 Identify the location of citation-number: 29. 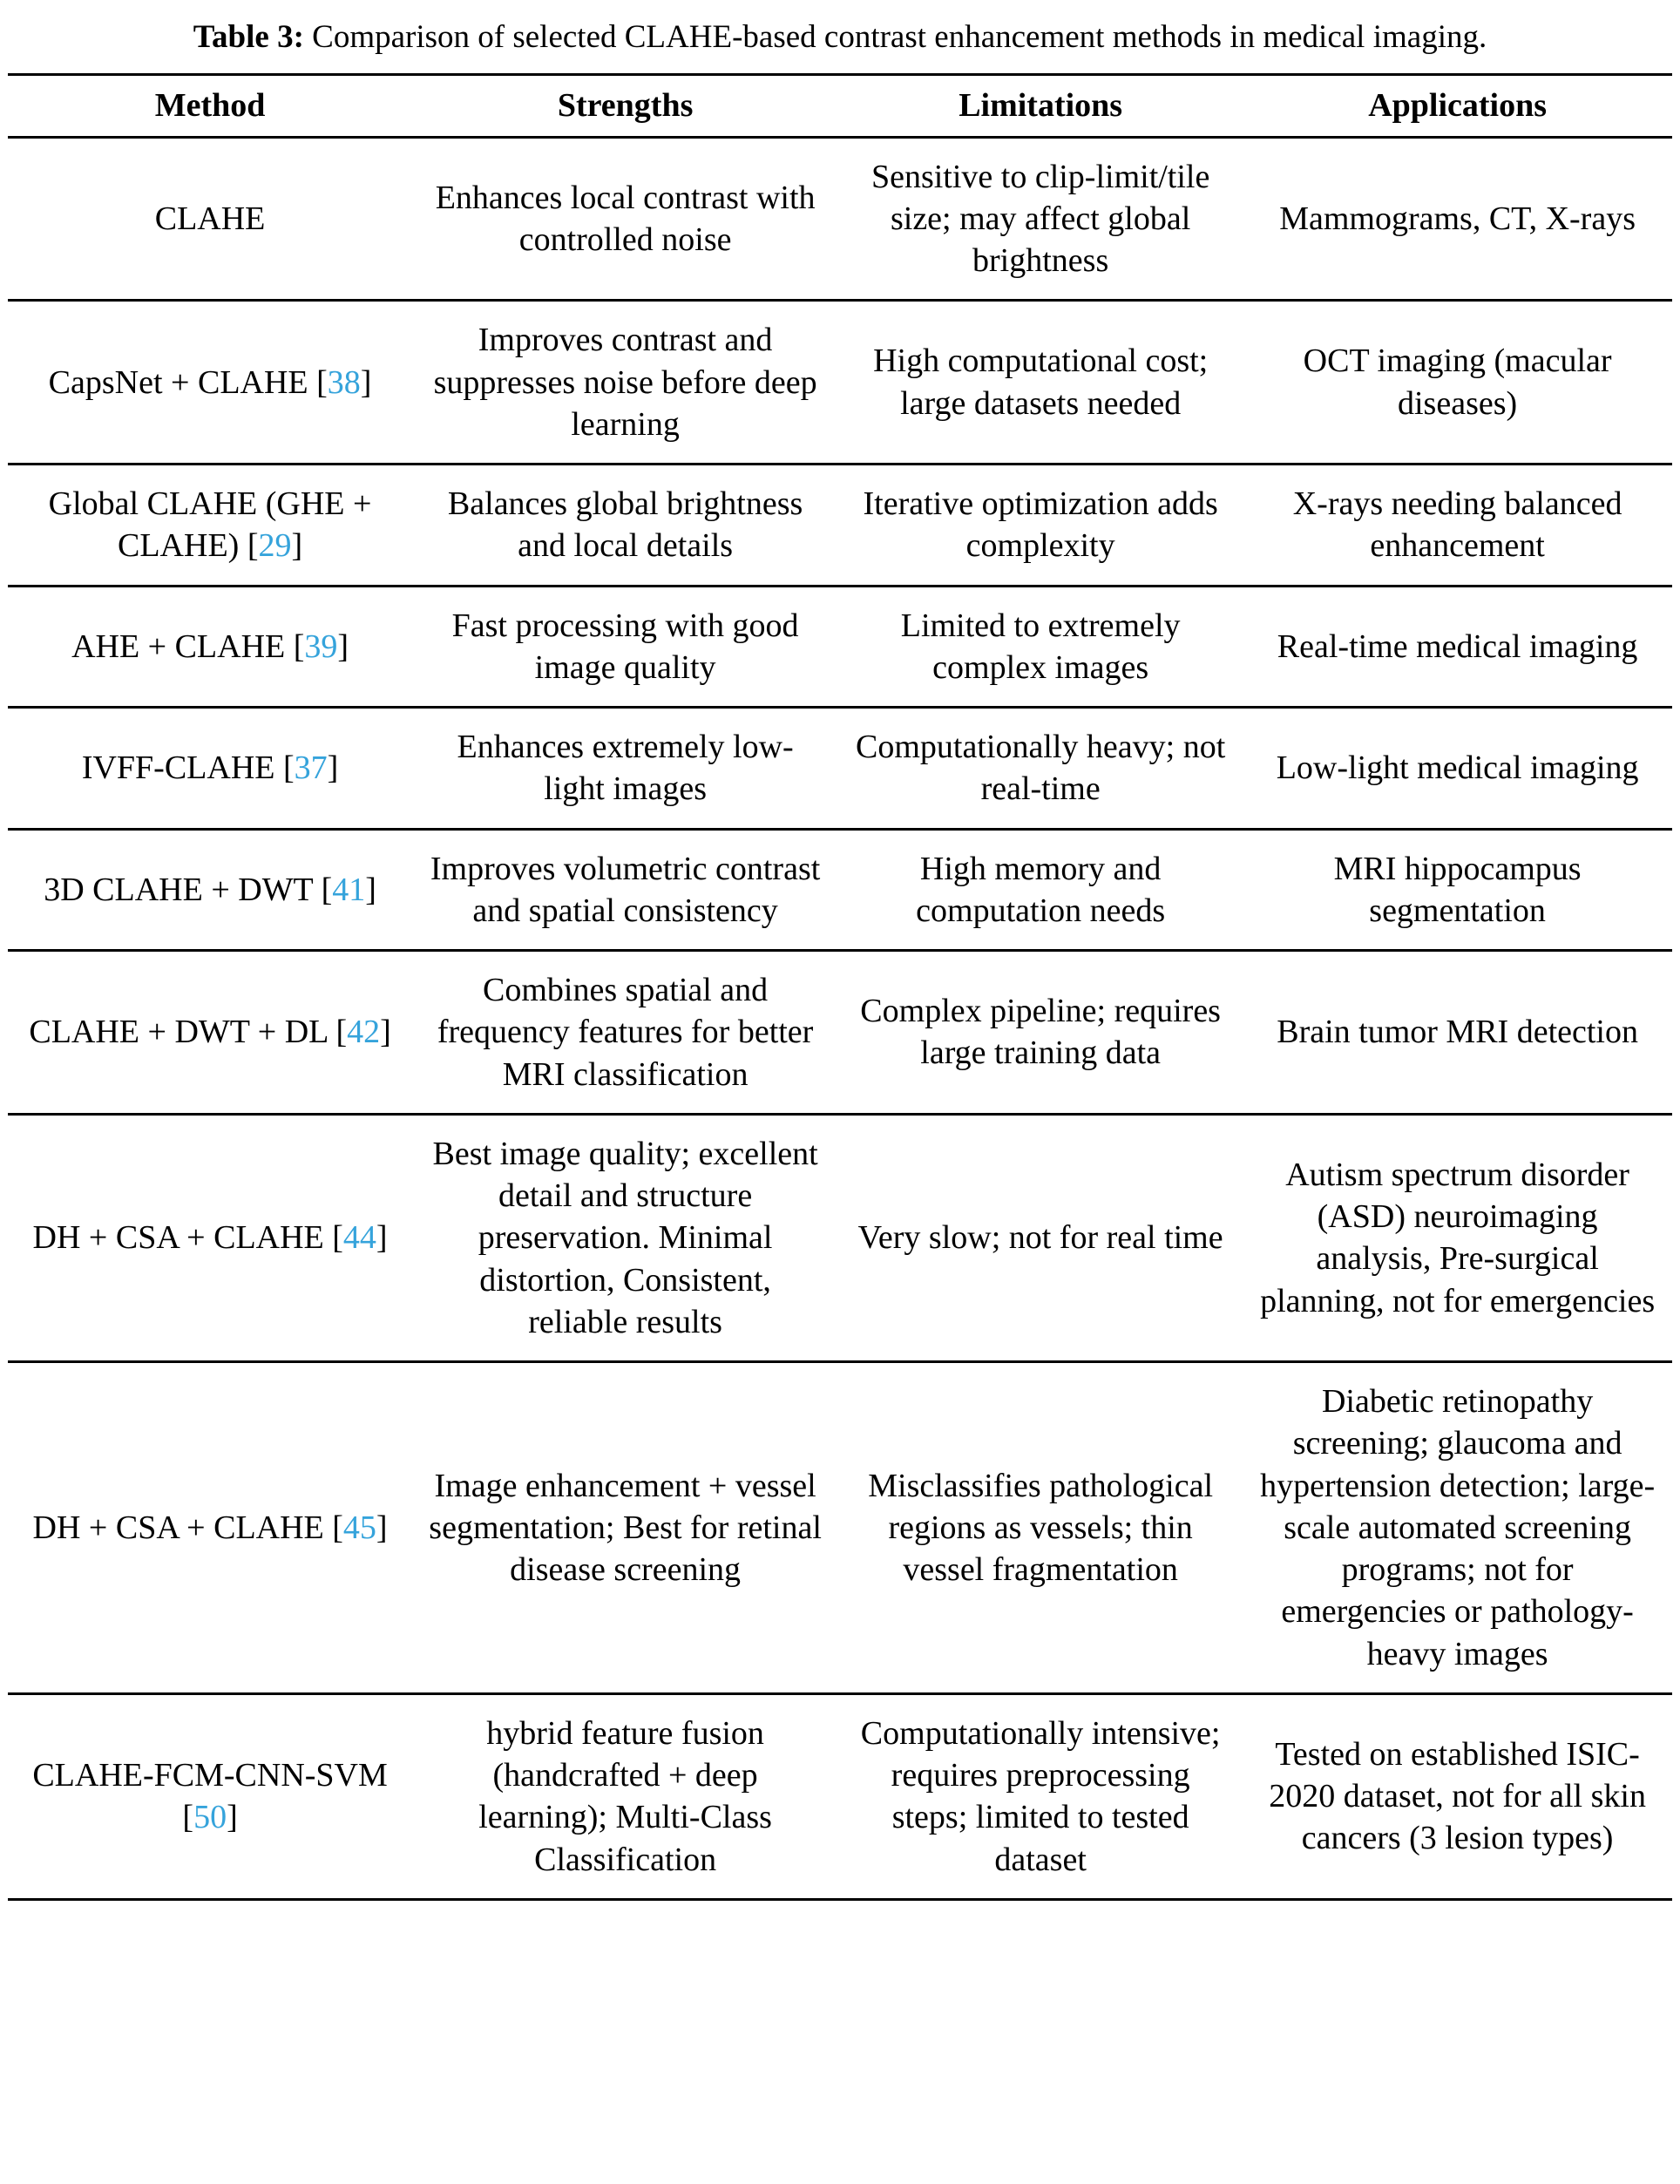
(275, 546).